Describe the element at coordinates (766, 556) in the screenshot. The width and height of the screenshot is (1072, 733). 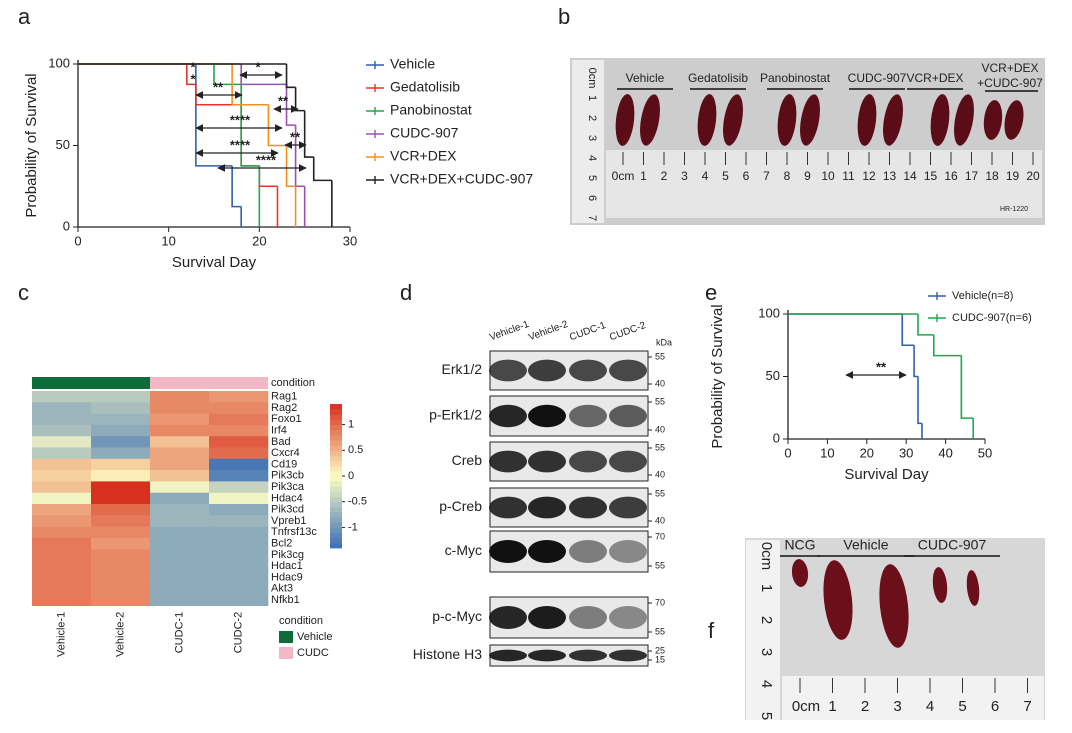
I see `ruler-label: 0cm` at that location.